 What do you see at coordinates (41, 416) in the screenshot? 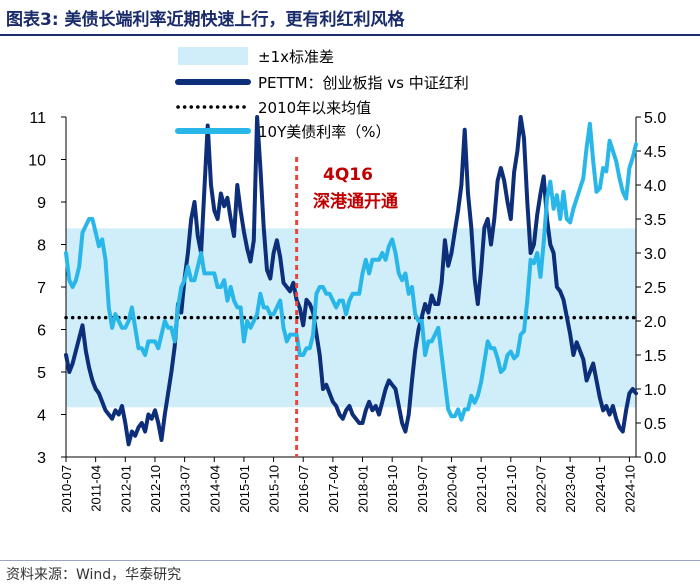
I see `left-tick-label: 4` at bounding box center [41, 416].